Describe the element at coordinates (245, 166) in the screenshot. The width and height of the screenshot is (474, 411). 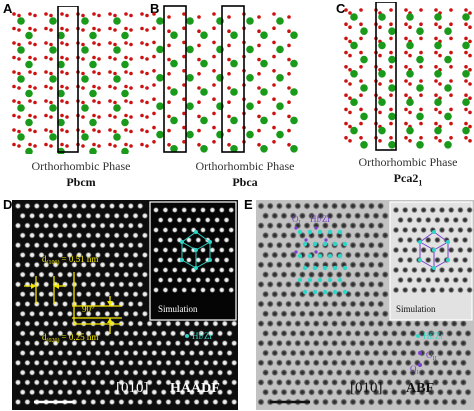
I see `phase-caption-b: Orthorhombic Phase` at that location.